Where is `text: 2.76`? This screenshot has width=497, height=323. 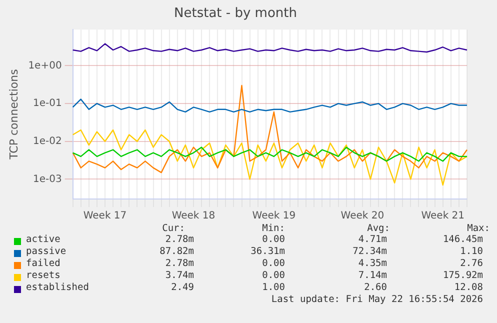
text: 2.76 is located at coordinates (471, 263).